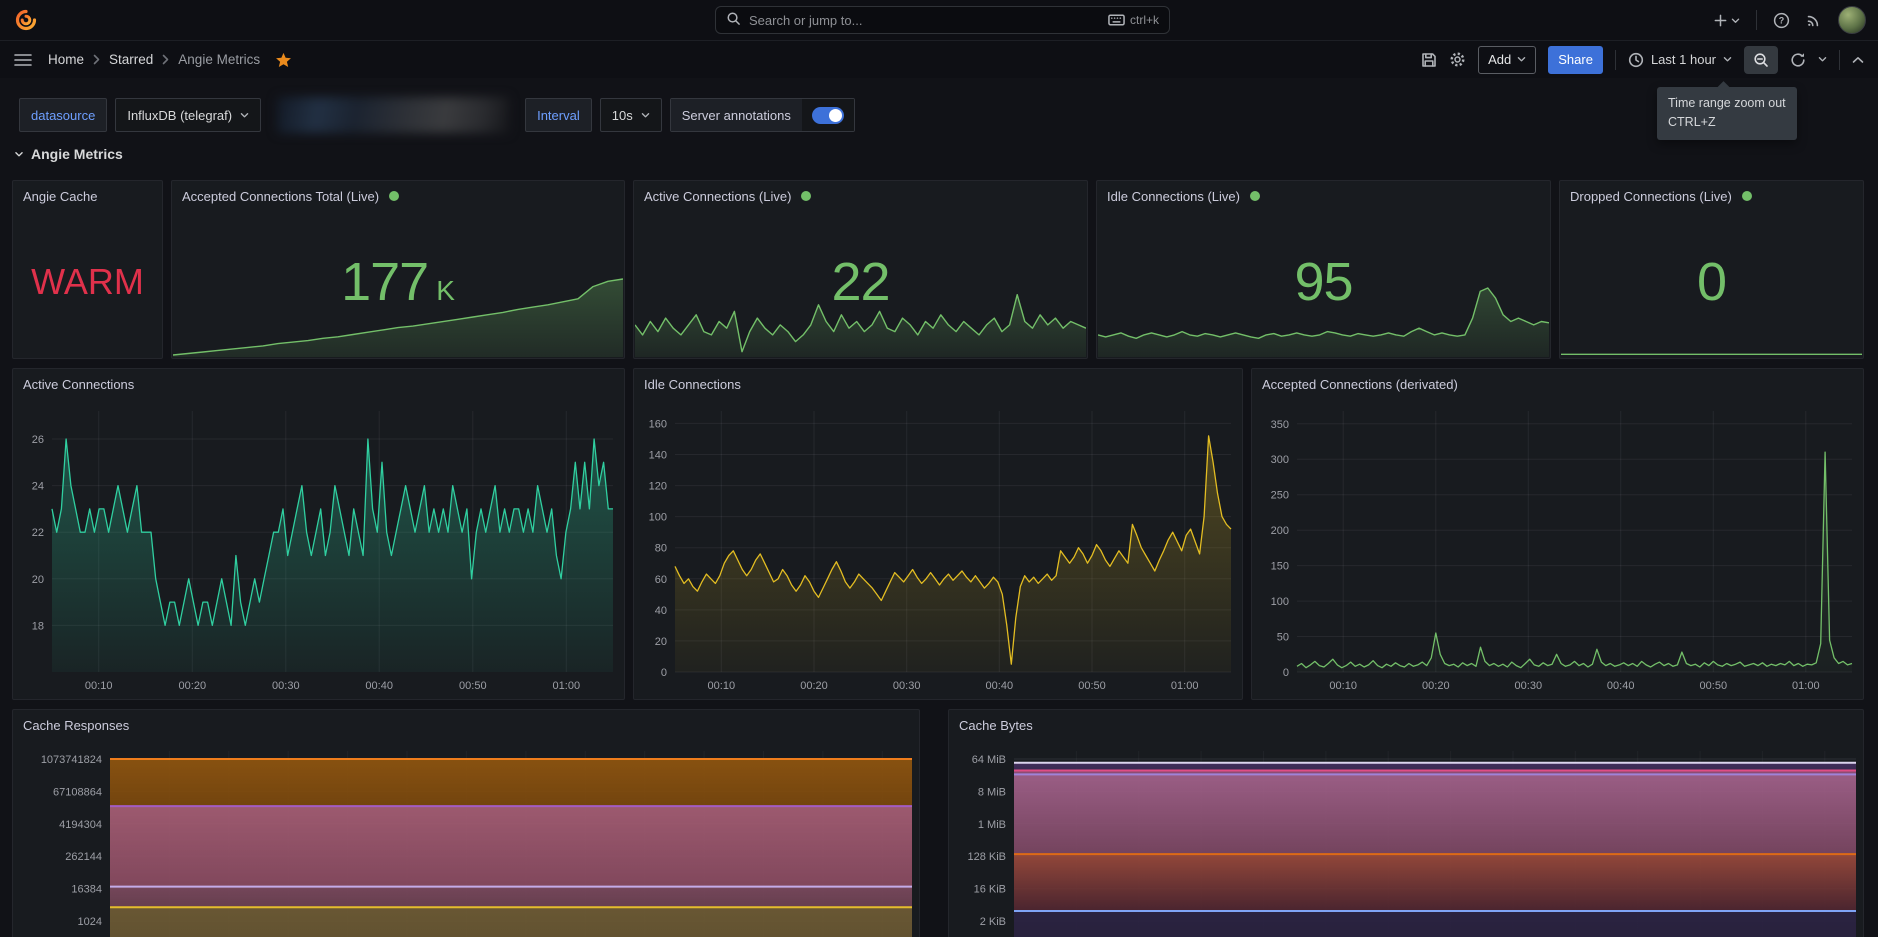  What do you see at coordinates (1761, 59) in the screenshot?
I see `time-range-zoom-out-button` at bounding box center [1761, 59].